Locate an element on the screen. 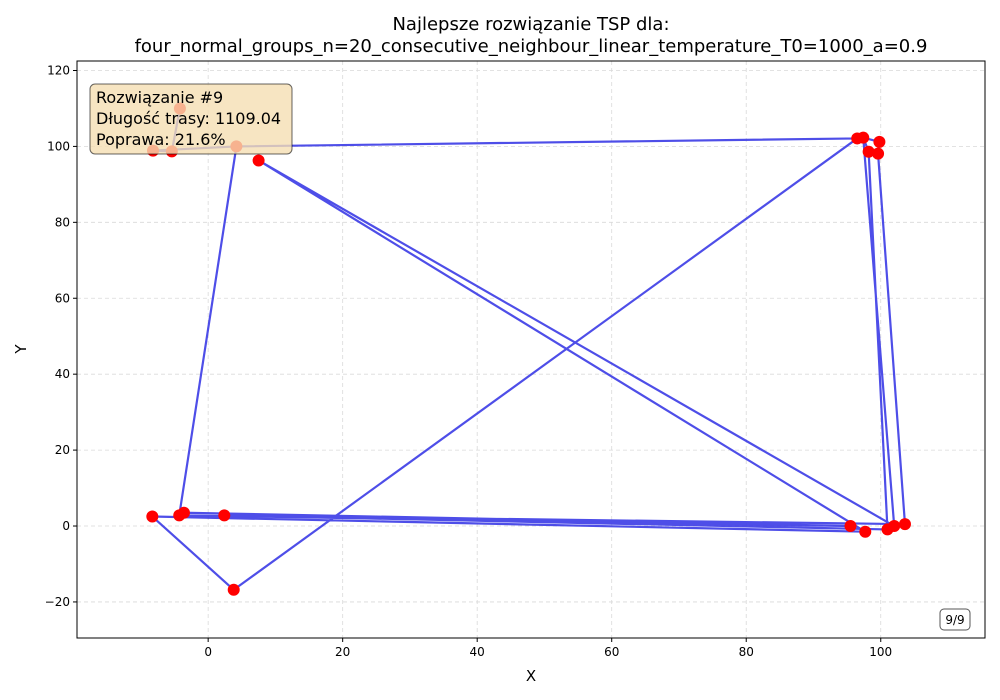 This screenshot has width=1000, height=700. y-tick-label: 20 is located at coordinates (62, 450).